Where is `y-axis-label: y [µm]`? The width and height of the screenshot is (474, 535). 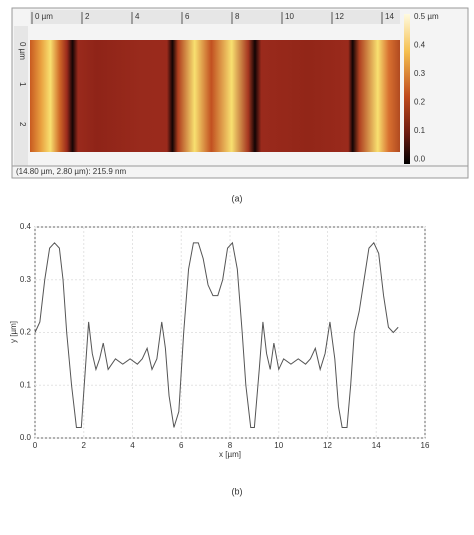
y-axis-label: y [µm] is located at coordinates (13, 332).